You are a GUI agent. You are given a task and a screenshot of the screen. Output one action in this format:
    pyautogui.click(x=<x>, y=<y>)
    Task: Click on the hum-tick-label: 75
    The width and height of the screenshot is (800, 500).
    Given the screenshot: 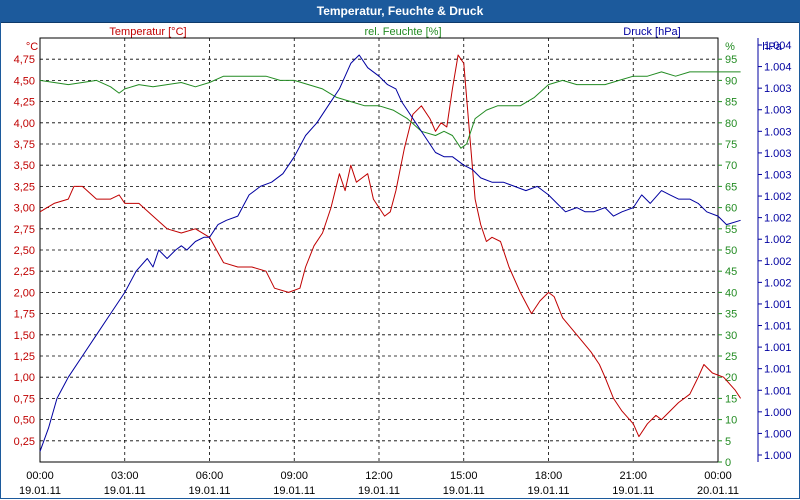 What is the action you would take?
    pyautogui.click(x=731, y=145)
    